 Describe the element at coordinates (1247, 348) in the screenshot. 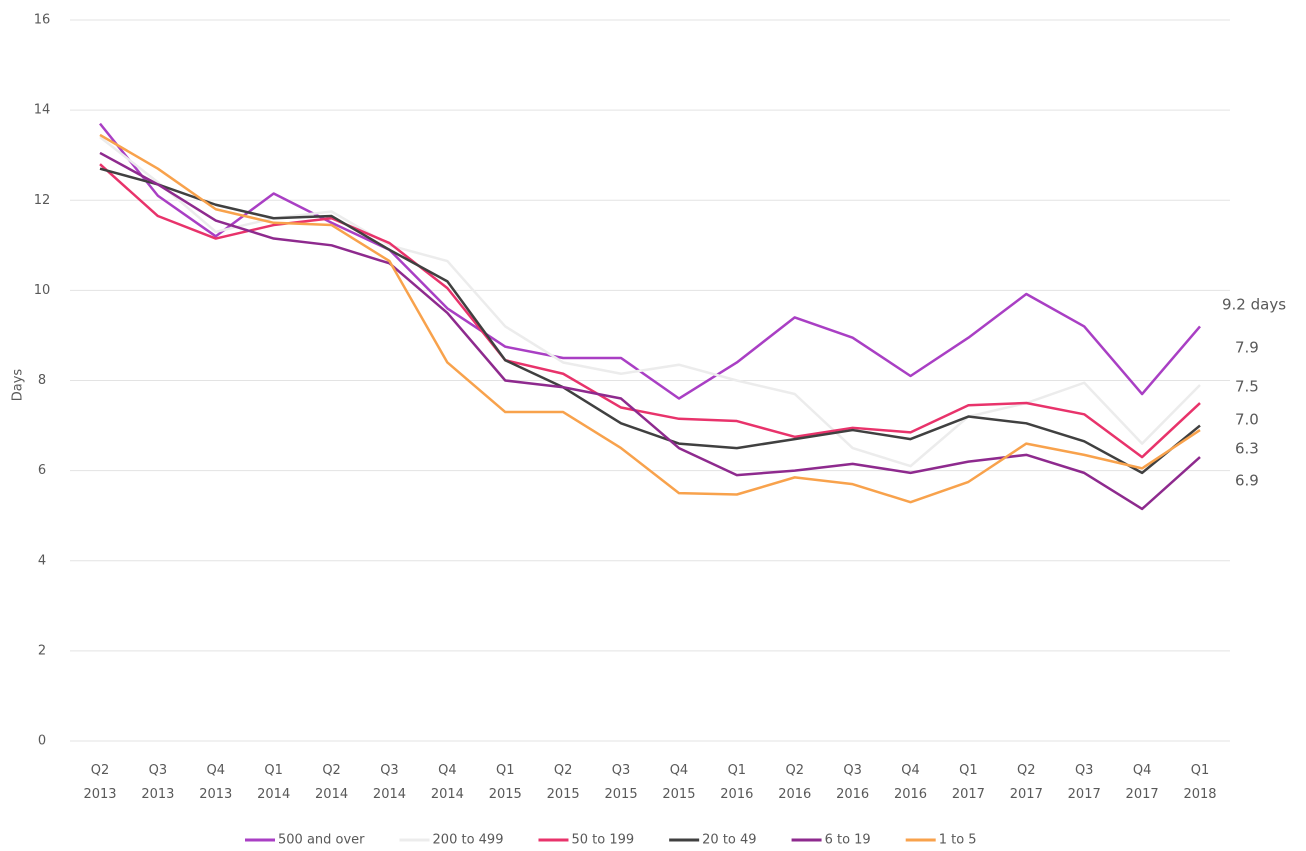

I see `end-label: 7.9` at that location.